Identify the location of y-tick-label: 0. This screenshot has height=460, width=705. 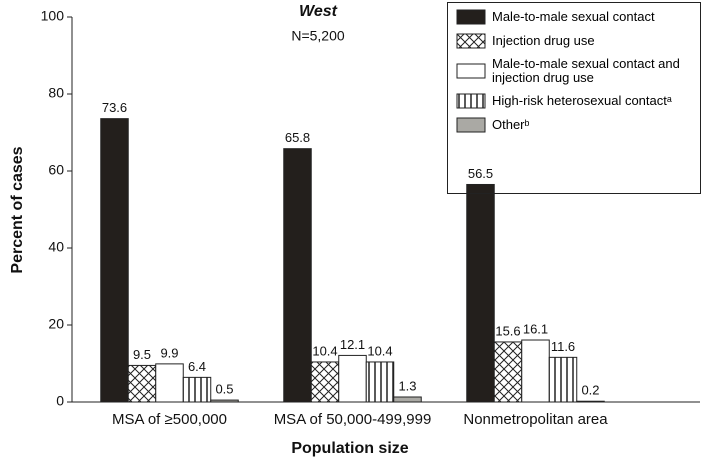
(60, 401).